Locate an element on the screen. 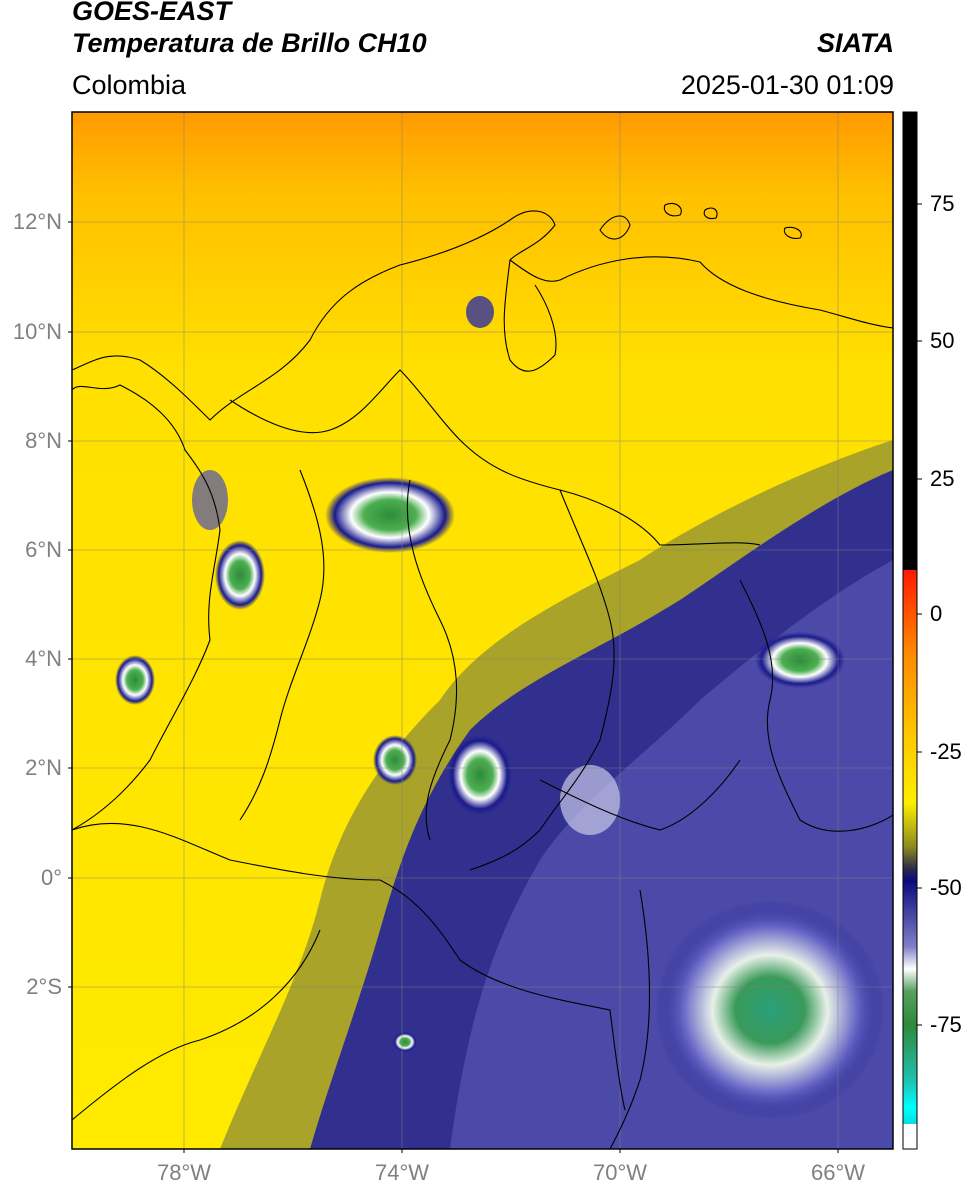 The width and height of the screenshot is (966, 1190). colorbar-label: 50 is located at coordinates (942, 340).